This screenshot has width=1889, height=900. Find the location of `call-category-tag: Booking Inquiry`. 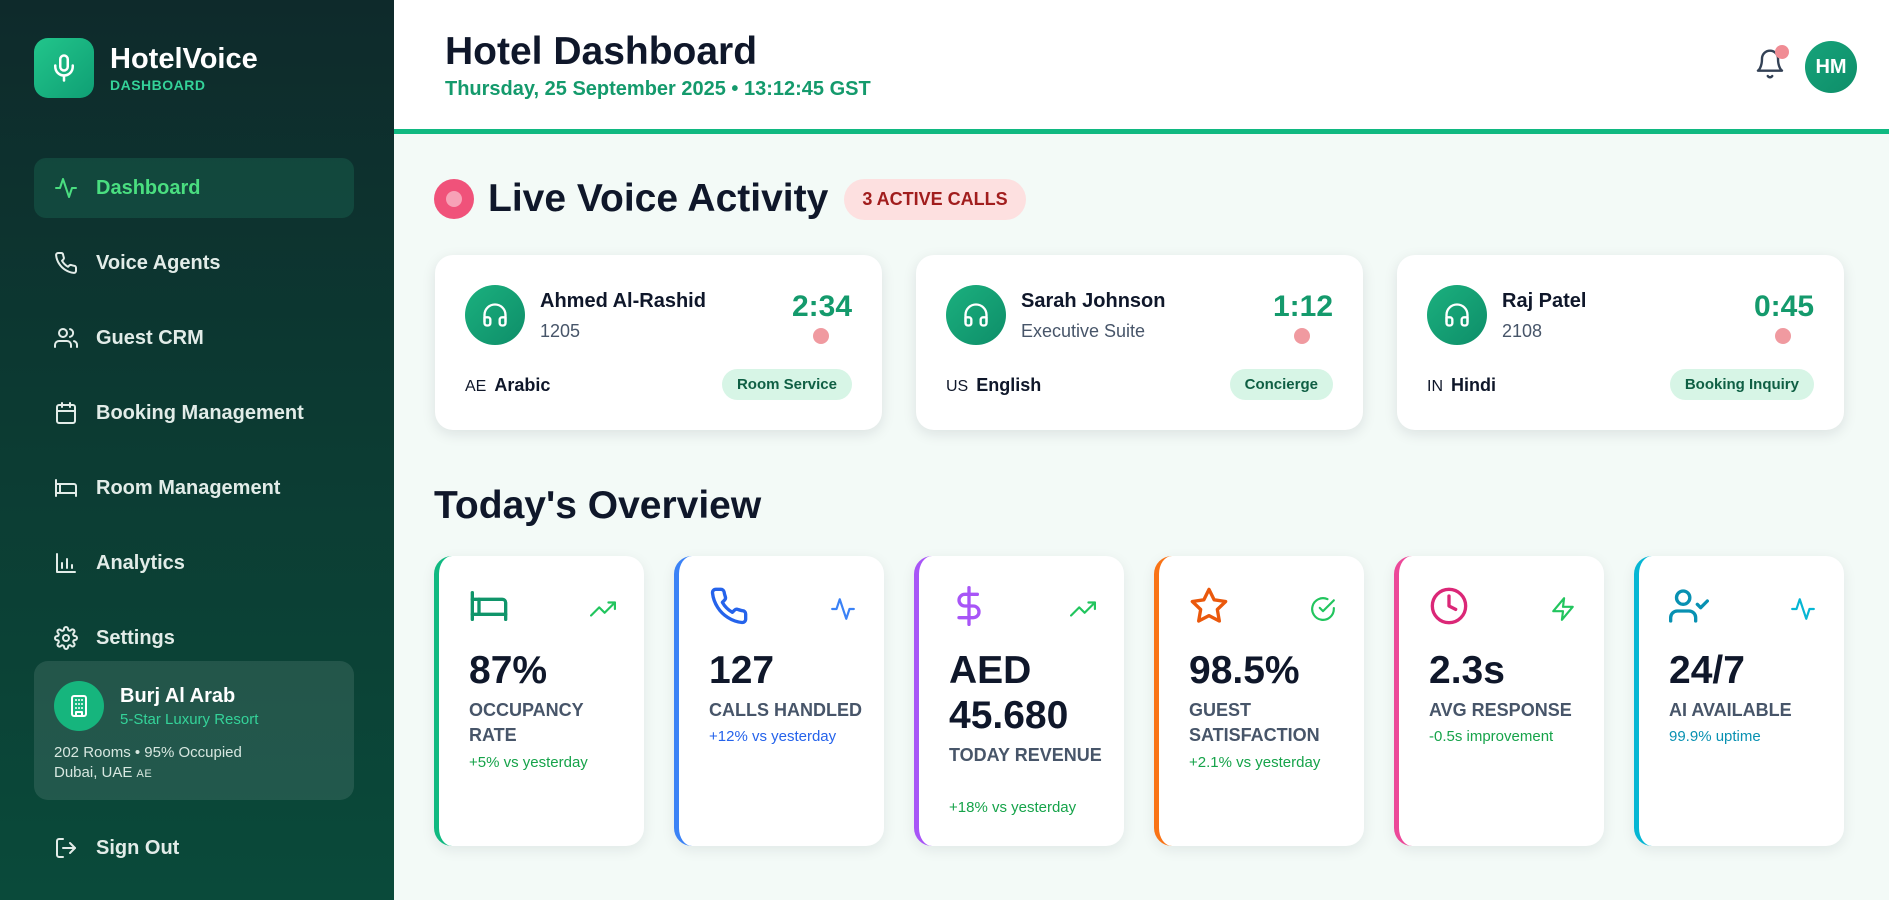

call-category-tag: Booking Inquiry is located at coordinates (1741, 384).